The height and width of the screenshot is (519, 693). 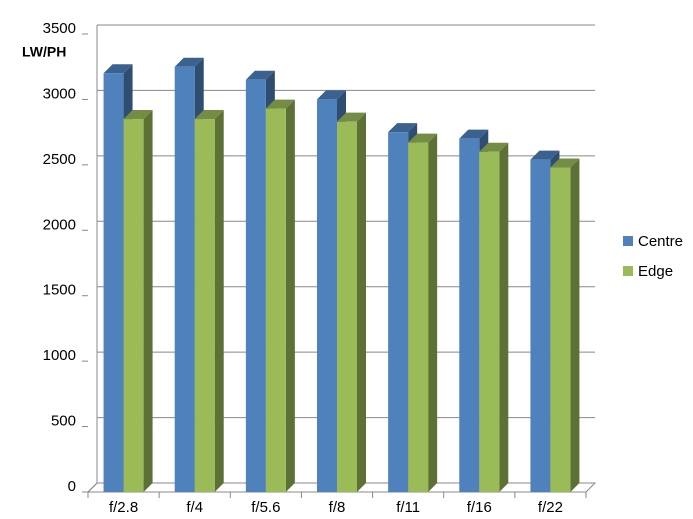 What do you see at coordinates (72, 486) in the screenshot?
I see `y-tick-label: 0` at bounding box center [72, 486].